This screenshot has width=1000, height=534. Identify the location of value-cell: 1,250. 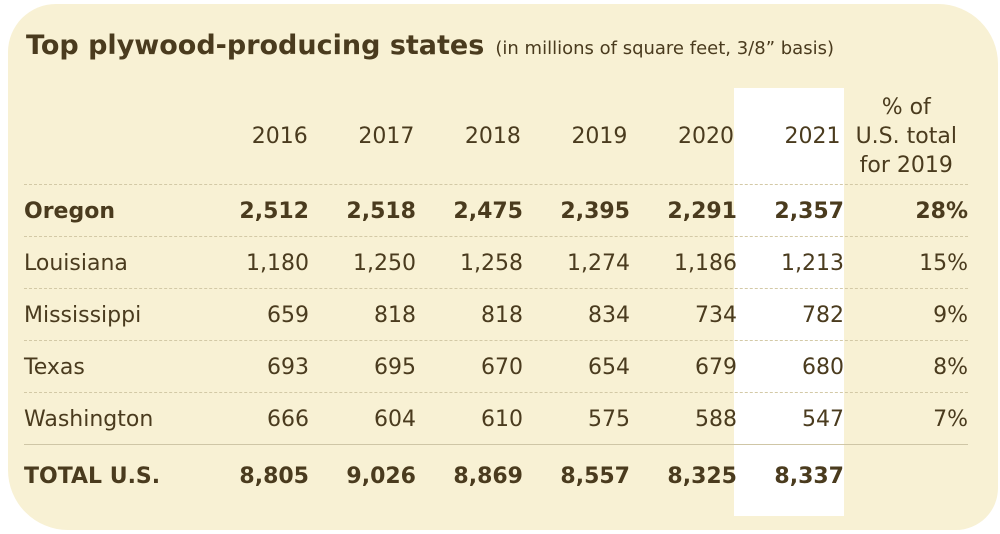
(384, 263).